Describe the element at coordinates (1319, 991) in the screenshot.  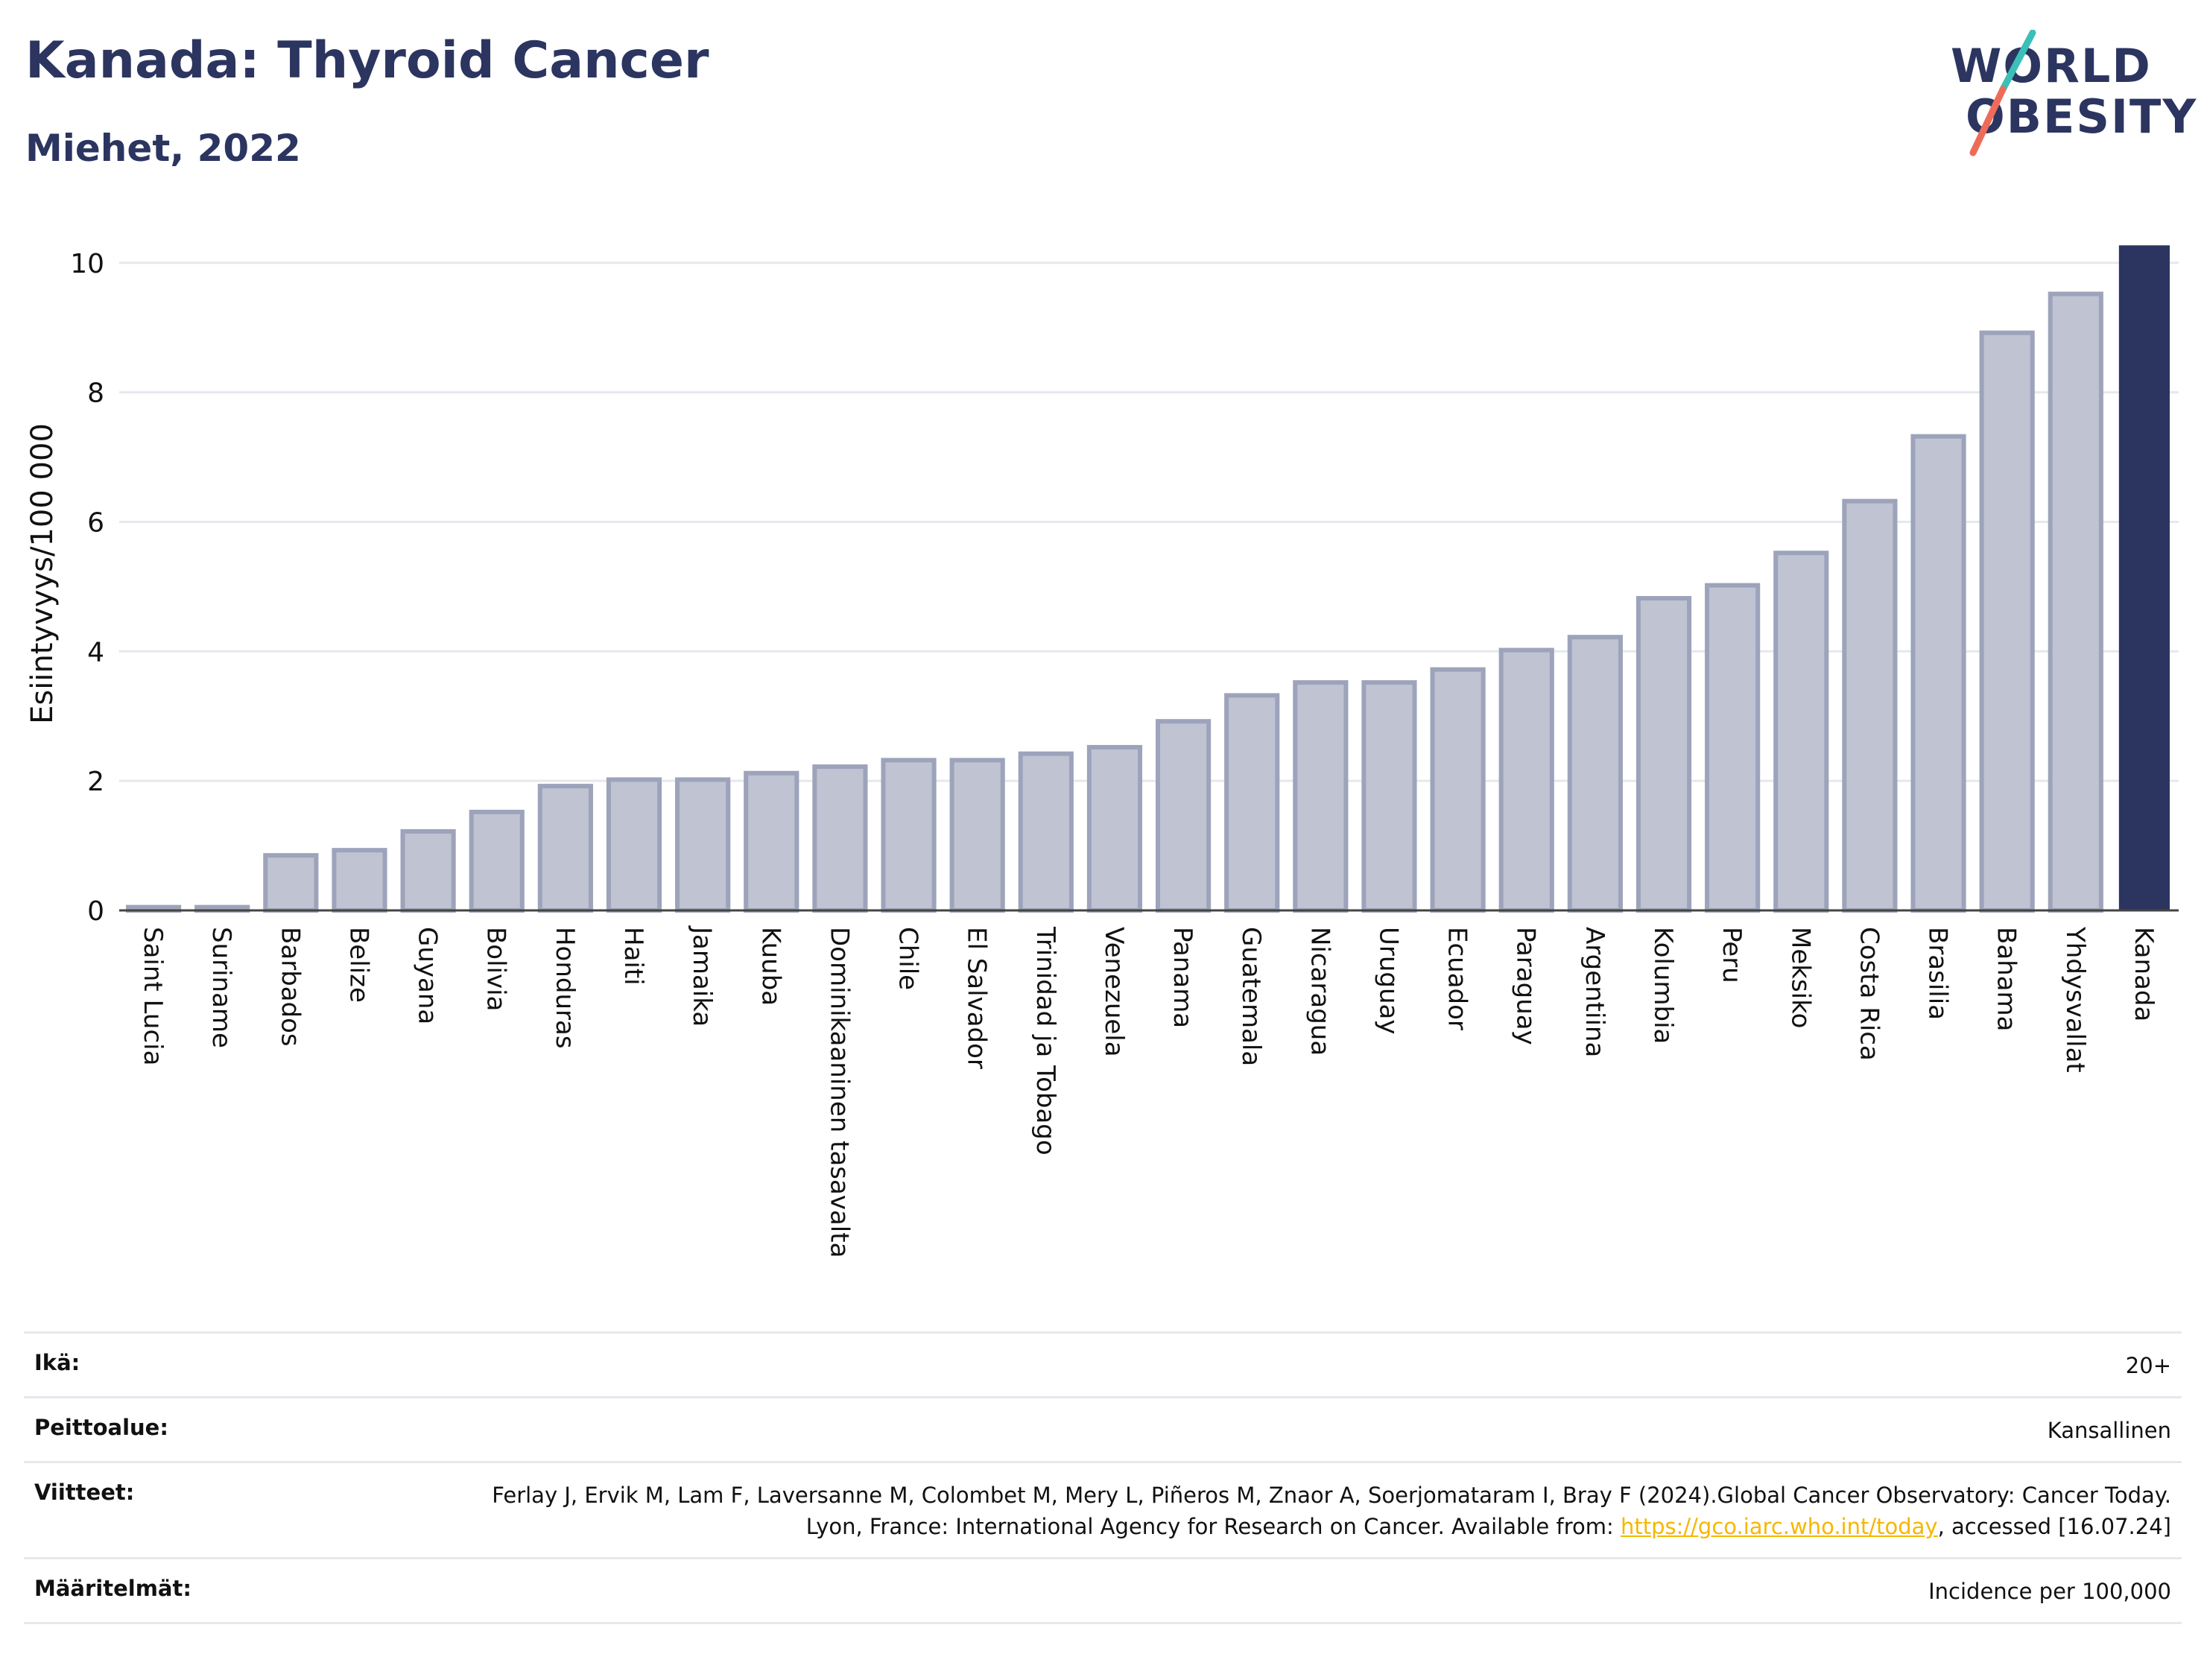
I see `x-tick-label: Nicaragua` at that location.